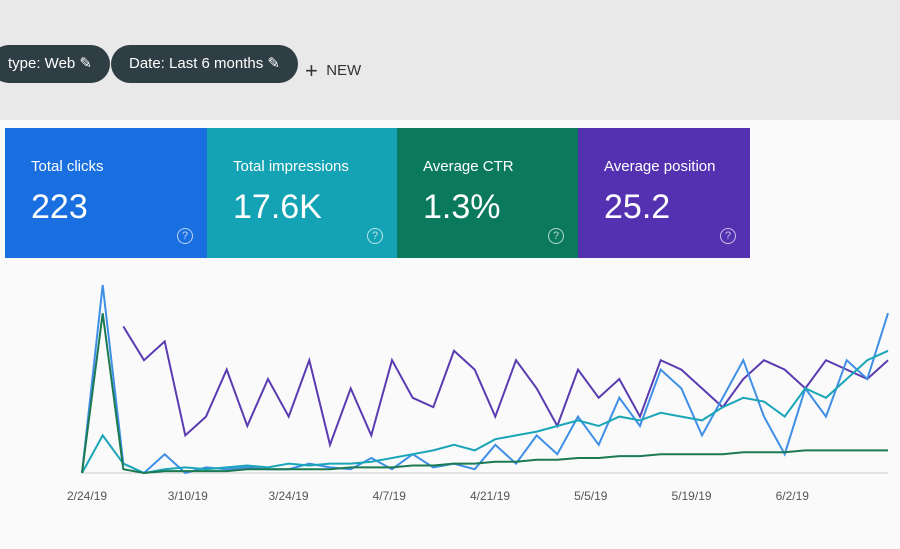  I want to click on x-tick-label: 5/19/19, so click(692, 496).